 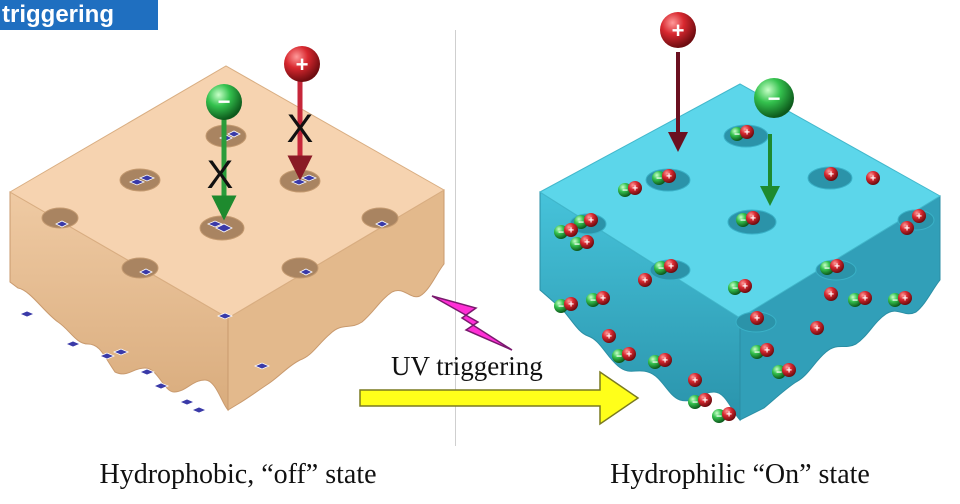 What do you see at coordinates (678, 30) in the screenshot?
I see `incoming-cation-sign: +` at bounding box center [678, 30].